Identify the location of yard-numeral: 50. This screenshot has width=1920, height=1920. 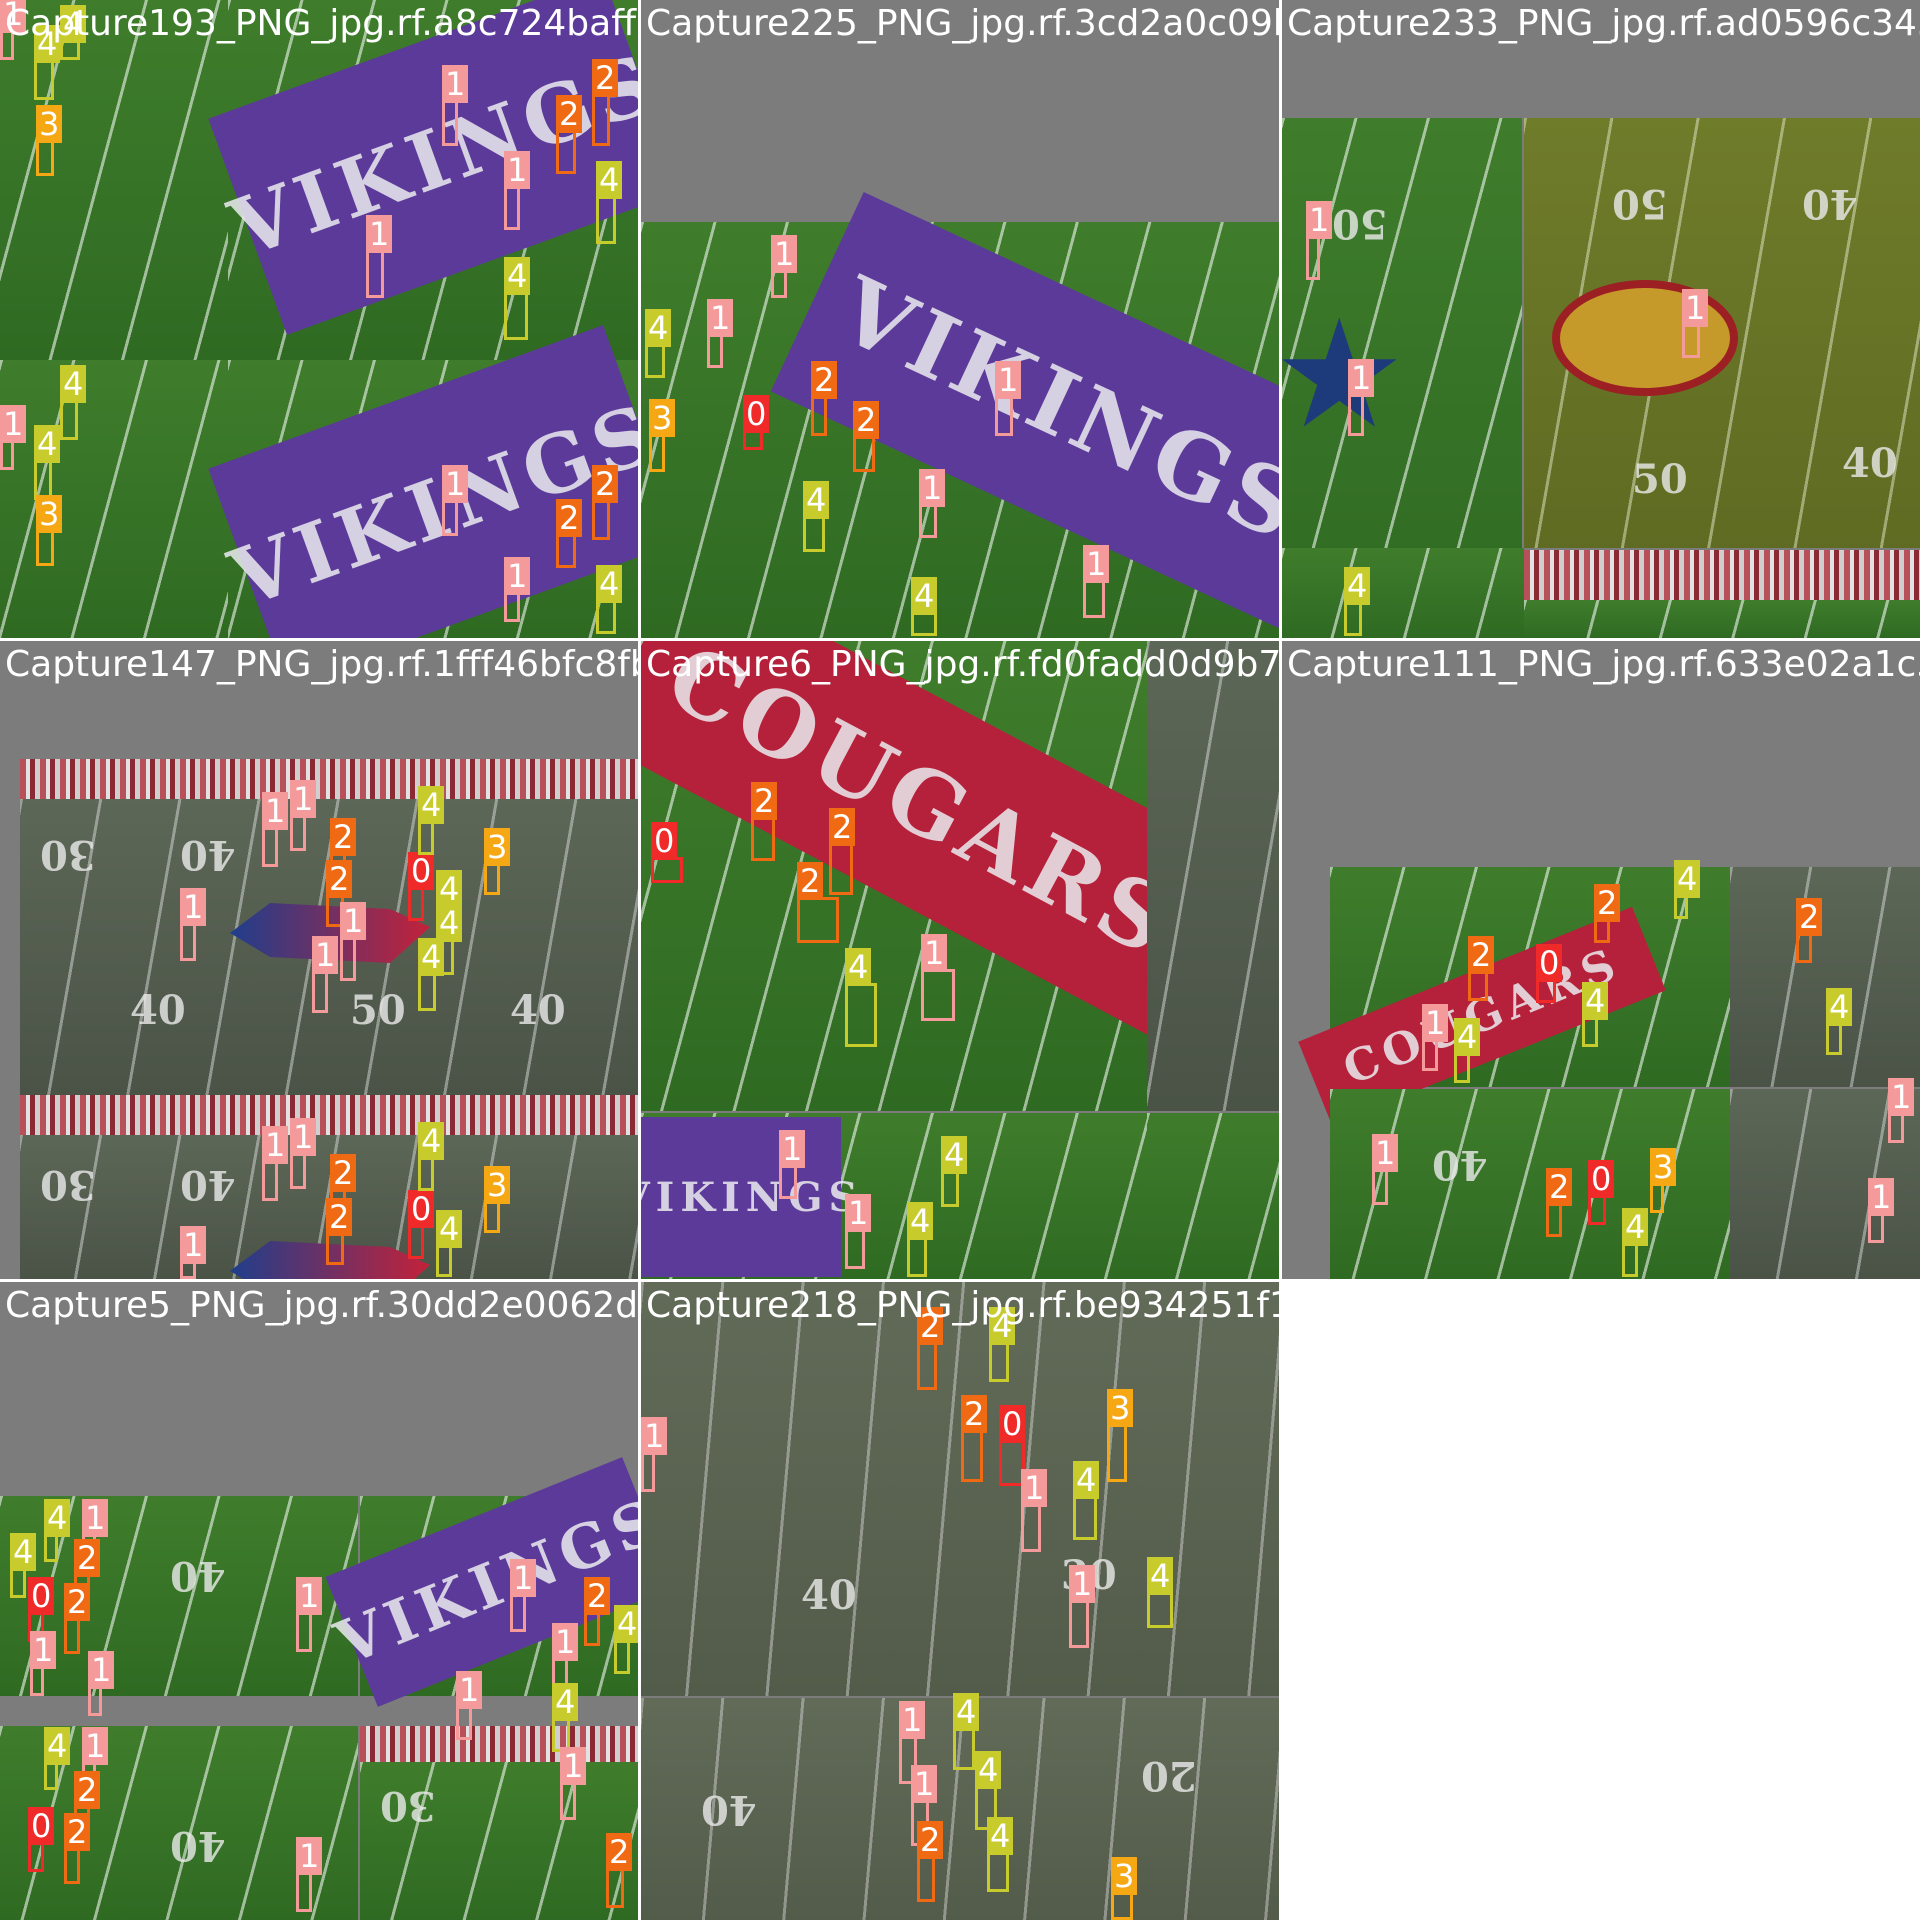
(1660, 479).